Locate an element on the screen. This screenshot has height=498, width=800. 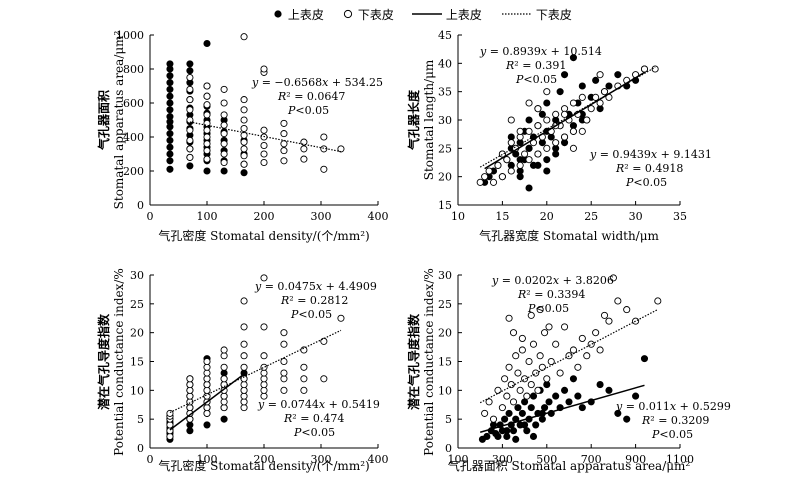
x-tick-label: 15 is located at coordinates (502, 216).